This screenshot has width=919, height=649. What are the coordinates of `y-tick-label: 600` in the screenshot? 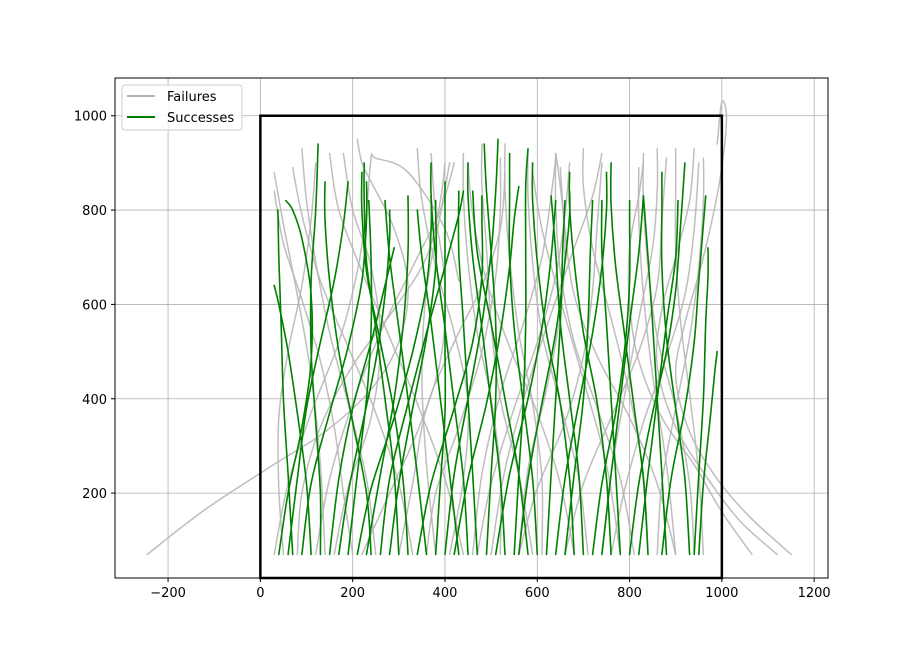 It's located at (94, 305).